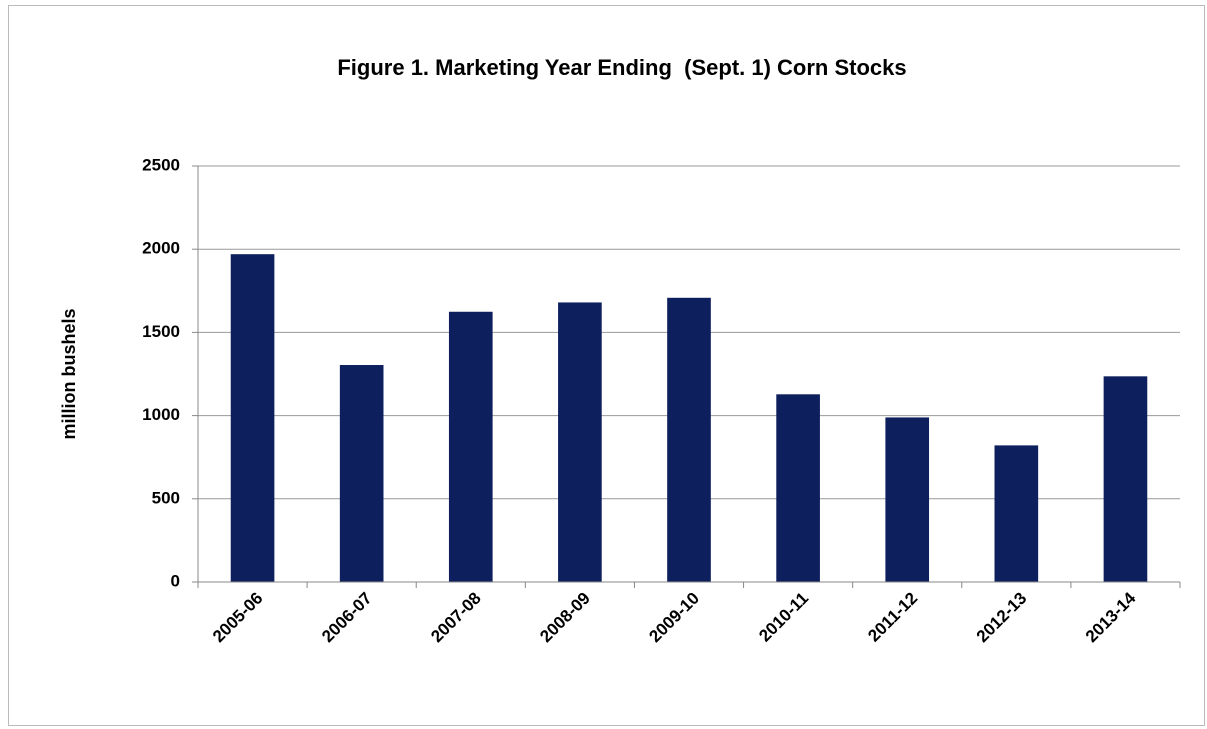  What do you see at coordinates (1111, 617) in the screenshot?
I see `x-tick-label: 2013-14` at bounding box center [1111, 617].